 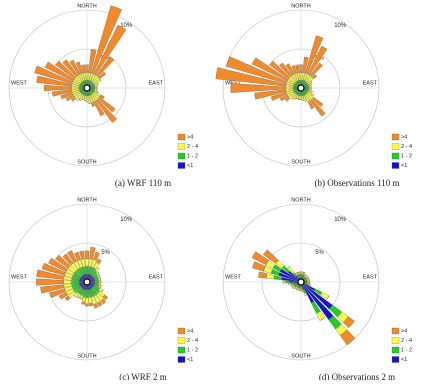 I want to click on caption: (b) Observations 110 m, so click(x=357, y=183).